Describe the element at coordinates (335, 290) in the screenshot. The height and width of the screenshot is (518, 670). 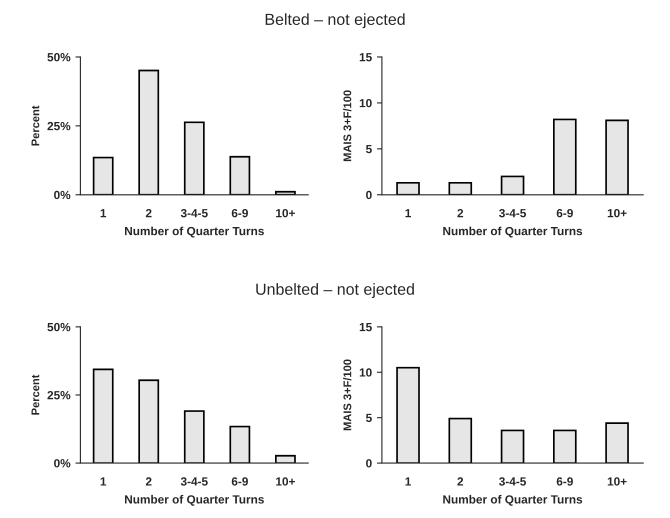
I see `chart-title: Unbelted – not ejected` at that location.